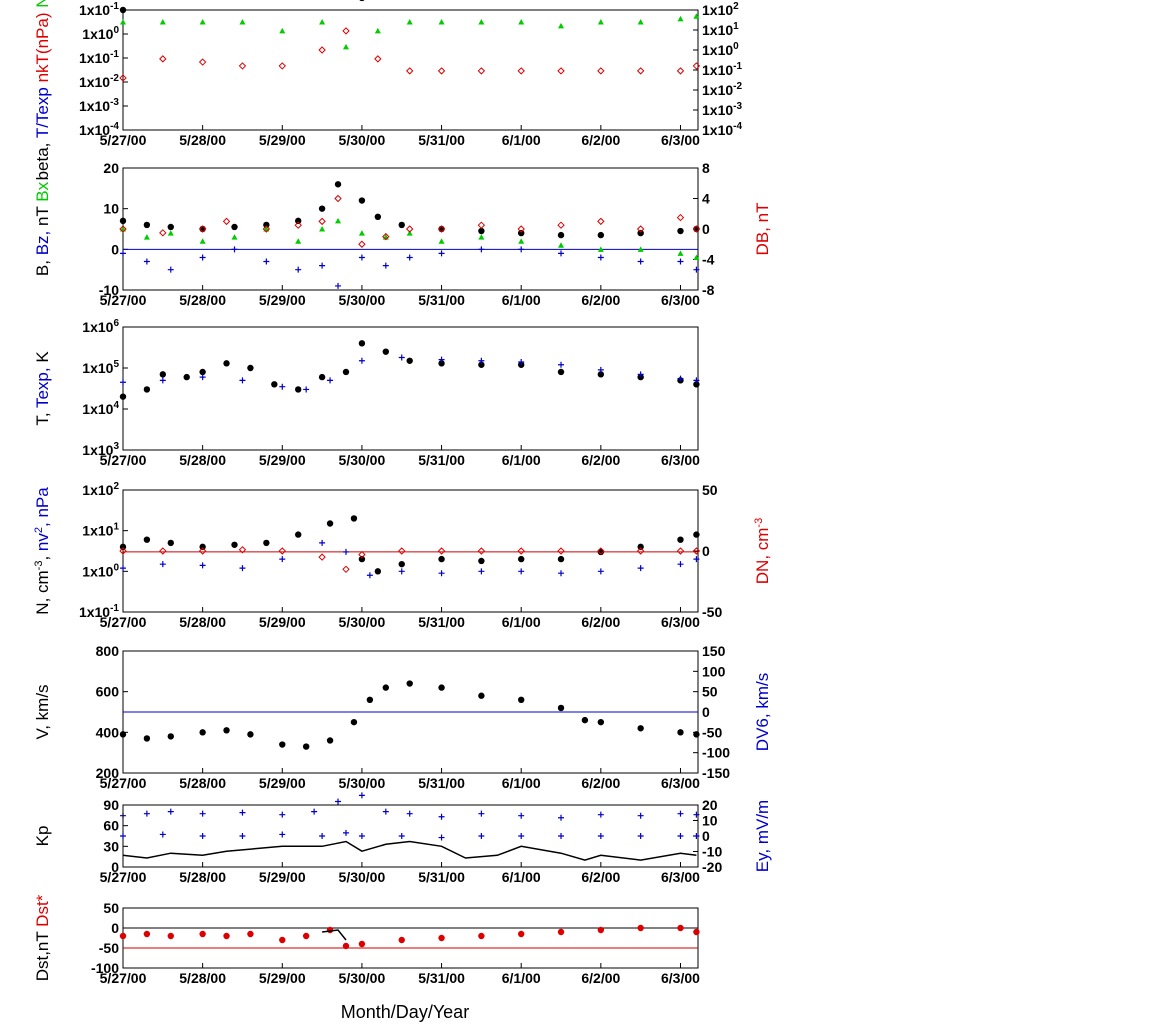 This screenshot has height=1026, width=1152. I want to click on panel-4-right-tick-label-1: 0, so click(706, 551).